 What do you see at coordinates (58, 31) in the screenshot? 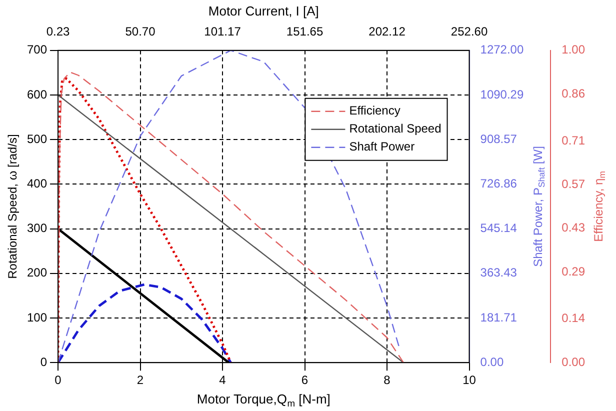
I see `x2-tick-label: 0.23` at bounding box center [58, 31].